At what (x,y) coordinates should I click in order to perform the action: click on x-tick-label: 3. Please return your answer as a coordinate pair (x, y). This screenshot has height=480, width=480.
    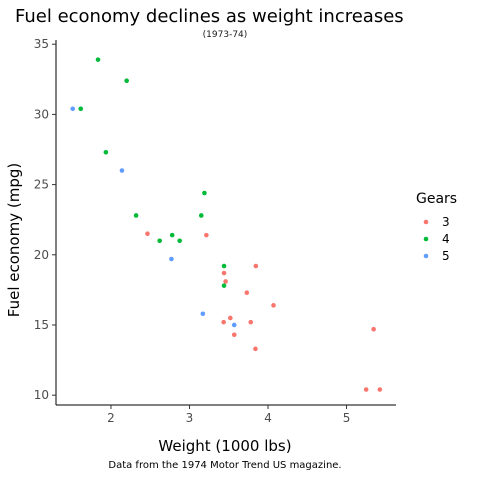
    Looking at the image, I should click on (190, 418).